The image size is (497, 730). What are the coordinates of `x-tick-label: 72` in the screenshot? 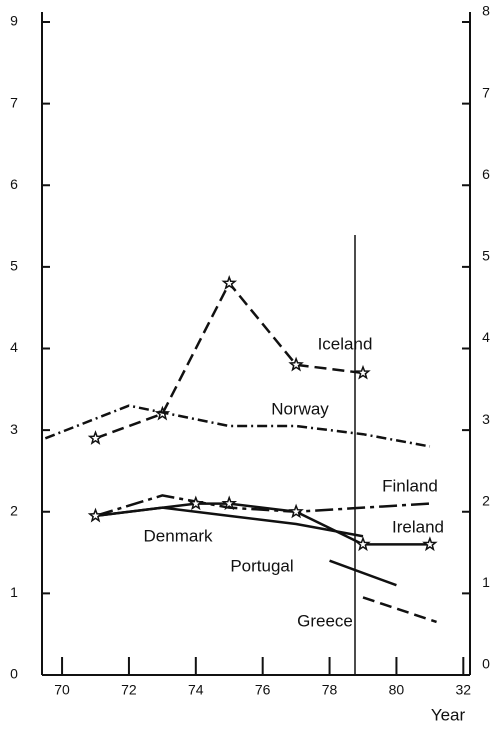 It's located at (129, 690).